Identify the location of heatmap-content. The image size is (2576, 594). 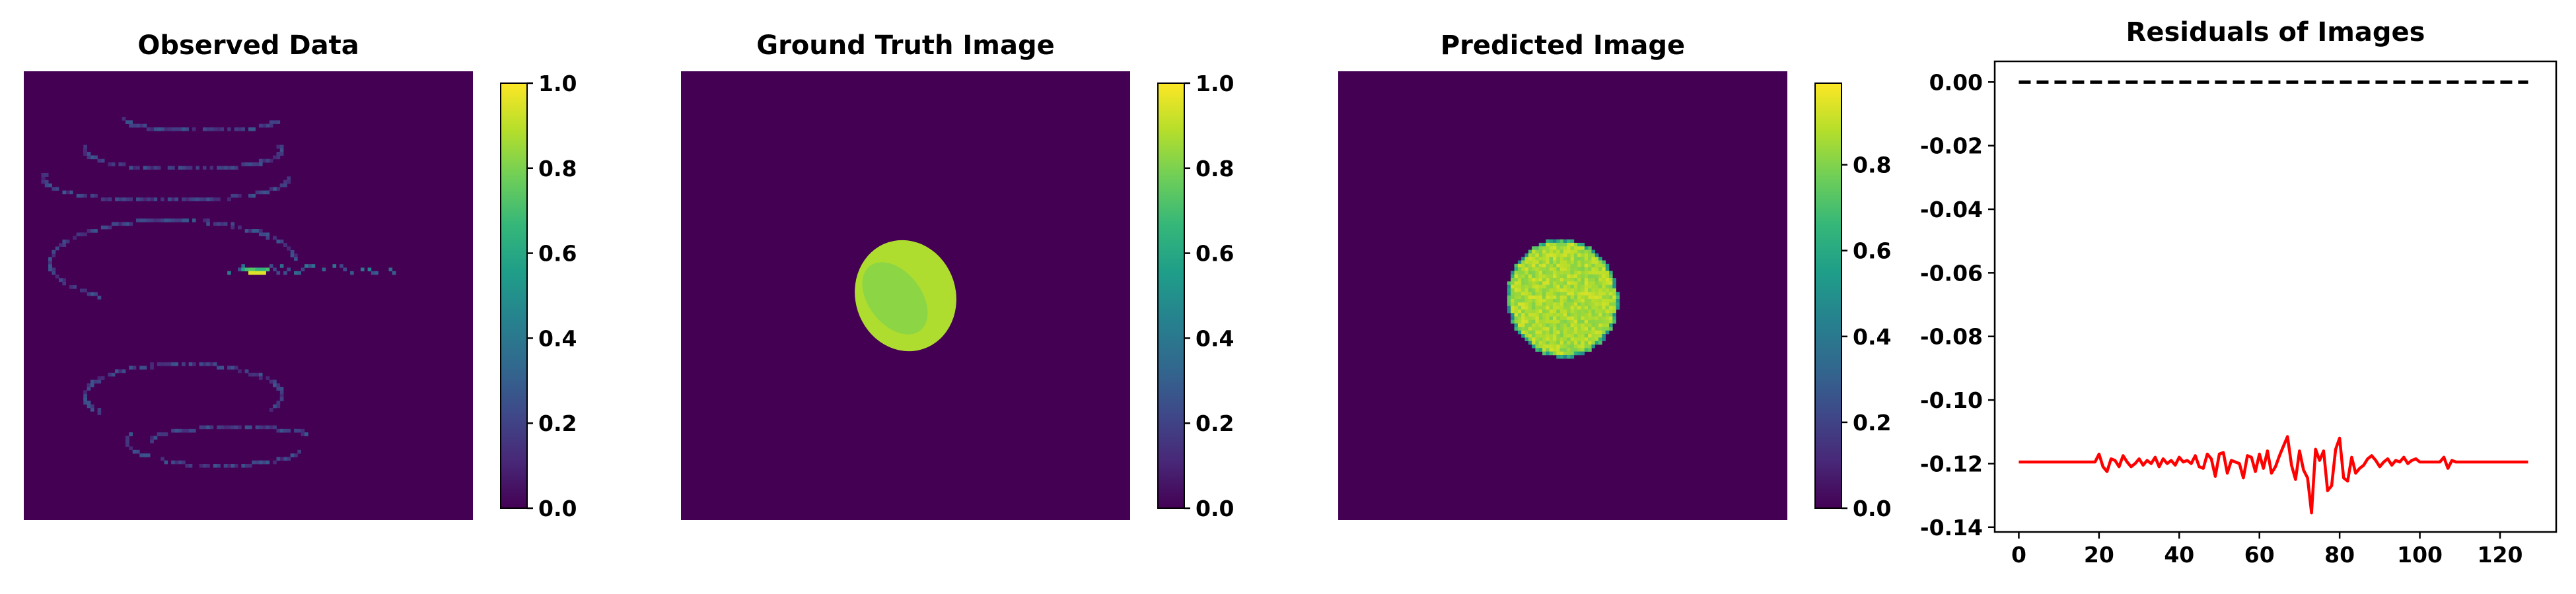
(1564, 299).